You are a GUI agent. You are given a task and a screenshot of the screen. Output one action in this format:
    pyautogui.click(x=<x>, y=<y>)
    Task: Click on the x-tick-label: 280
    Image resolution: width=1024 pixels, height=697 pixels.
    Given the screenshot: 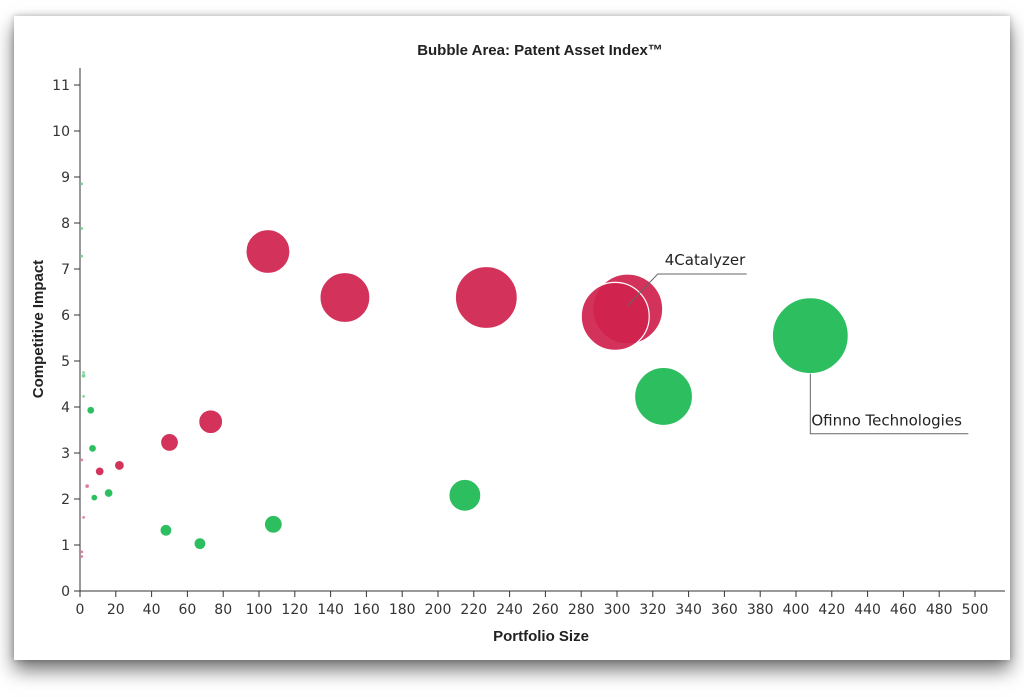 What is the action you would take?
    pyautogui.click(x=581, y=610)
    